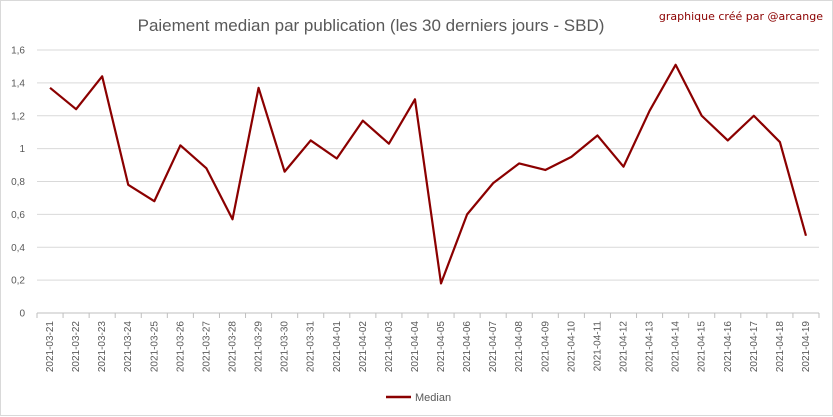  I want to click on y-tick-label: 1, so click(22, 149).